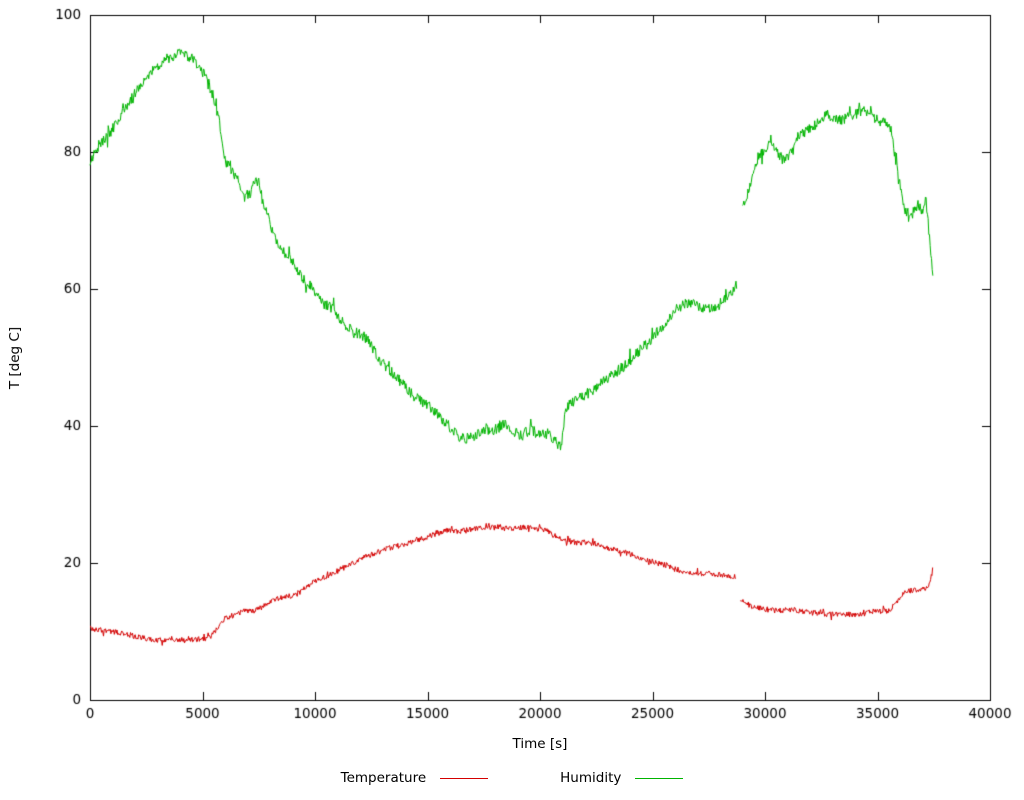 The height and width of the screenshot is (800, 1024). I want to click on legend-item-humidity: Humidity, so click(622, 778).